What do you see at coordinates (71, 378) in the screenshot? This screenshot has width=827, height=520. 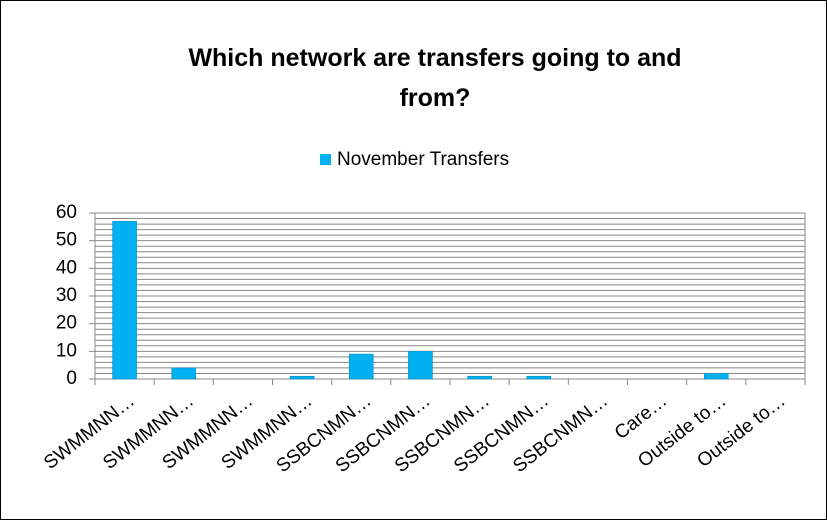 I see `y-tick-label: 0` at bounding box center [71, 378].